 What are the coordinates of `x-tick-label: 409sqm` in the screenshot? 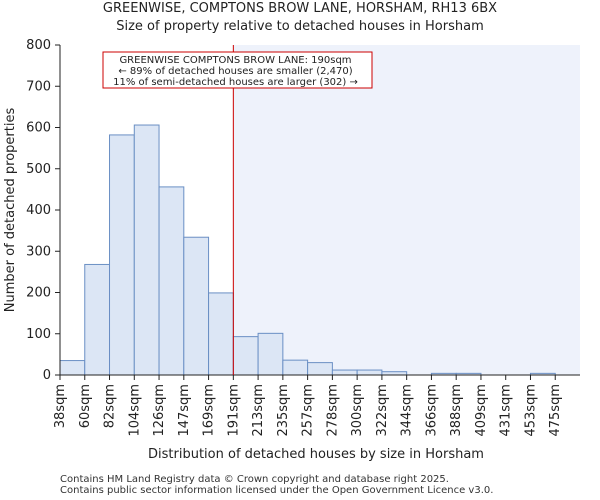 It's located at (481, 410).